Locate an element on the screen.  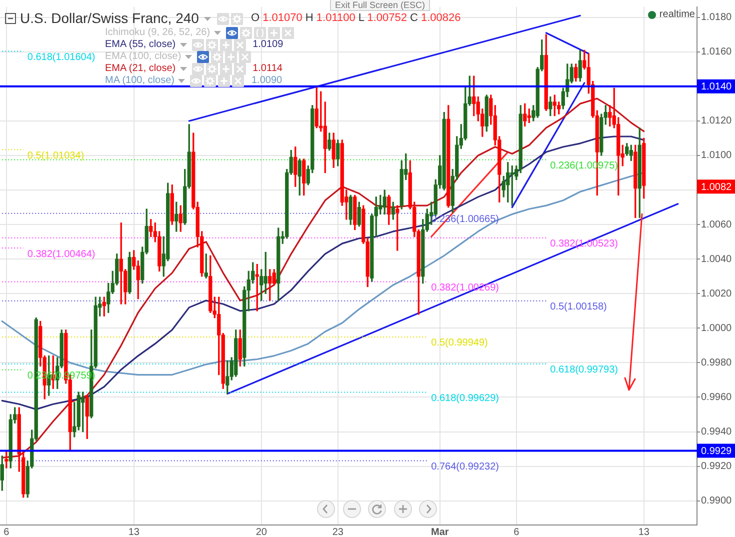
series-label: 0.5(0.99949) is located at coordinates (459, 343).